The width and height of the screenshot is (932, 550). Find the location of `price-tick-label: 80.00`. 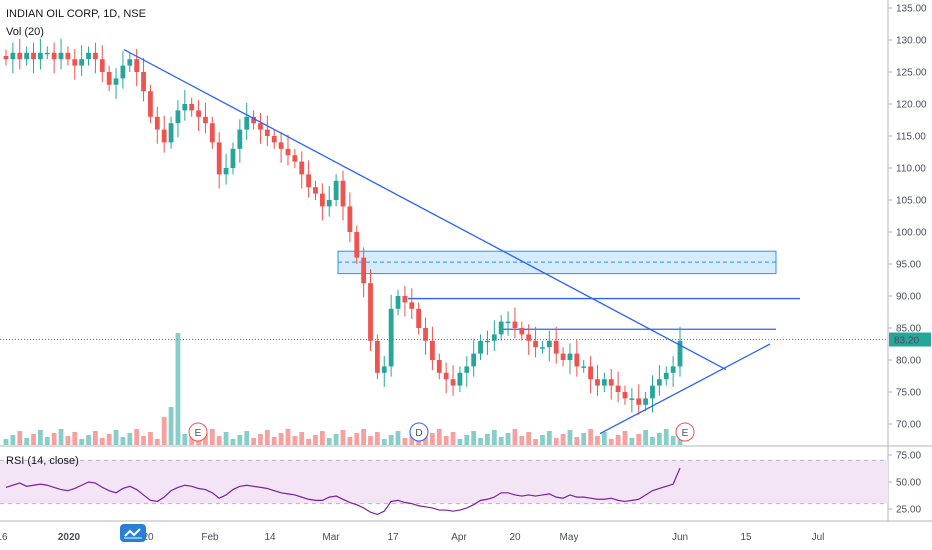

price-tick-label: 80.00 is located at coordinates (908, 361).